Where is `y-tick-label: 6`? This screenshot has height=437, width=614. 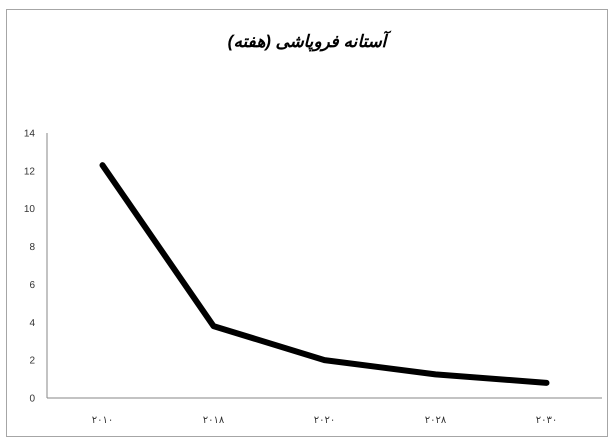
y-tick-label: 6 is located at coordinates (32, 285).